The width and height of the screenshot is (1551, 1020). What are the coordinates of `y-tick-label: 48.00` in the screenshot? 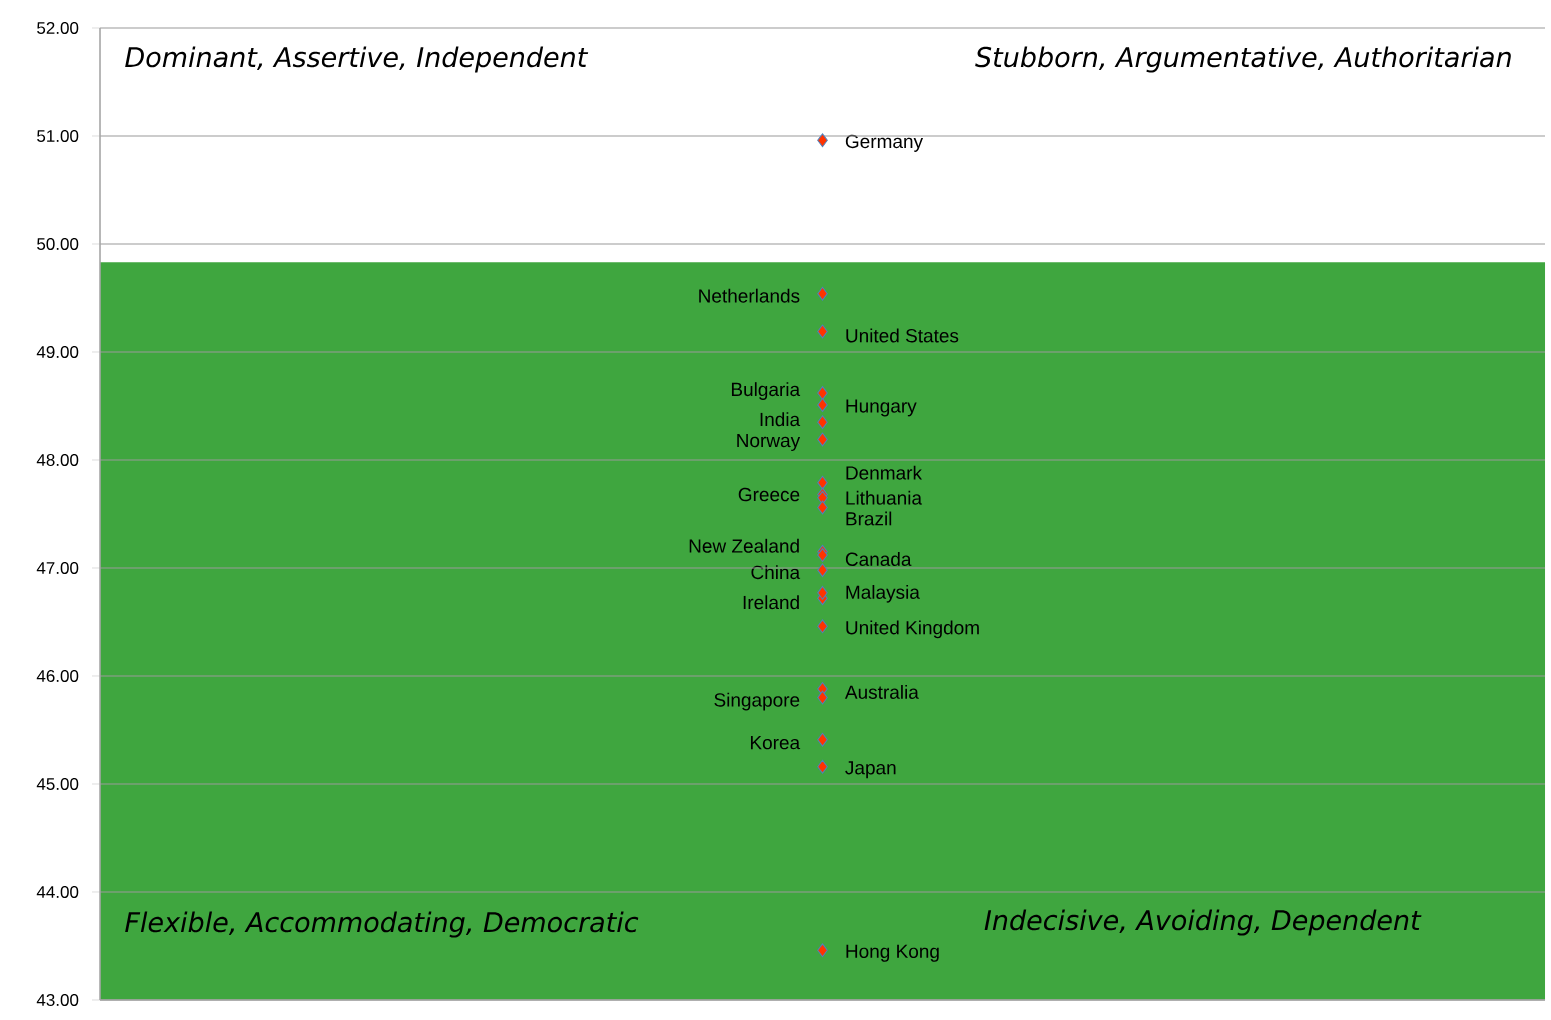 It's located at (57, 459).